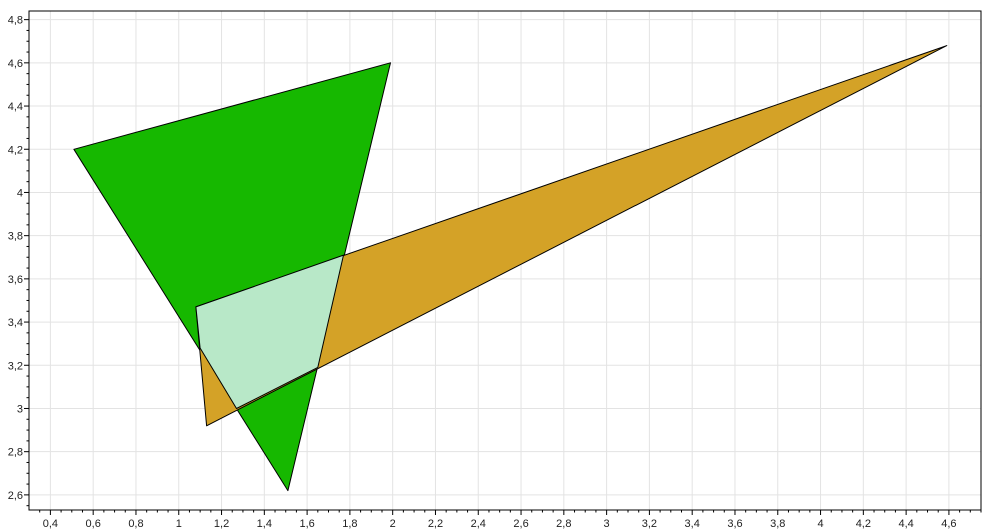  What do you see at coordinates (863, 524) in the screenshot?
I see `x-tick-label: 4,2` at bounding box center [863, 524].